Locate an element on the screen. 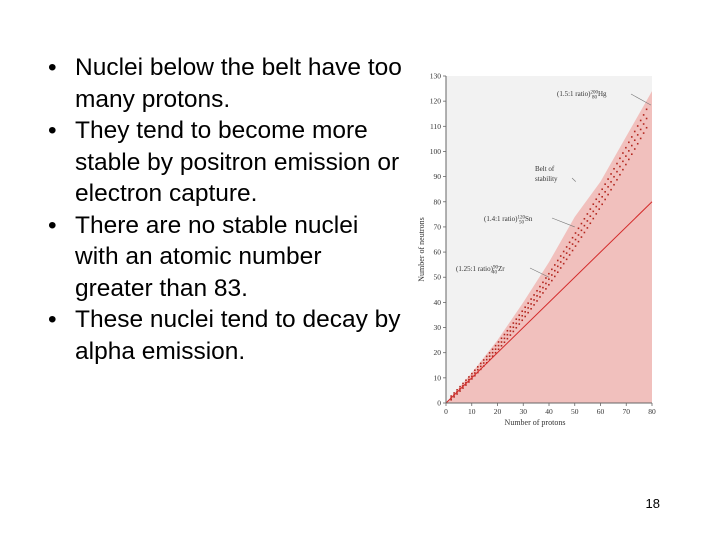 Image resolution: width=720 pixels, height=540 pixels. annotation-label: (1.25:1 ratio)90 40Zr is located at coordinates (480, 270).